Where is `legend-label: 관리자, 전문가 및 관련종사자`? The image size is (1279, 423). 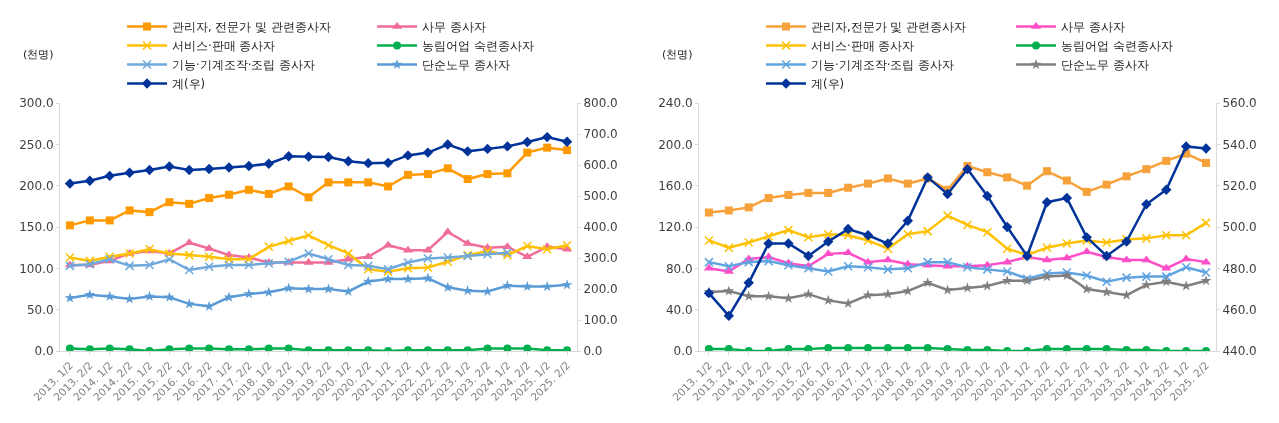 legend-label: 관리자, 전문가 및 관련종사자 is located at coordinates (251, 27).